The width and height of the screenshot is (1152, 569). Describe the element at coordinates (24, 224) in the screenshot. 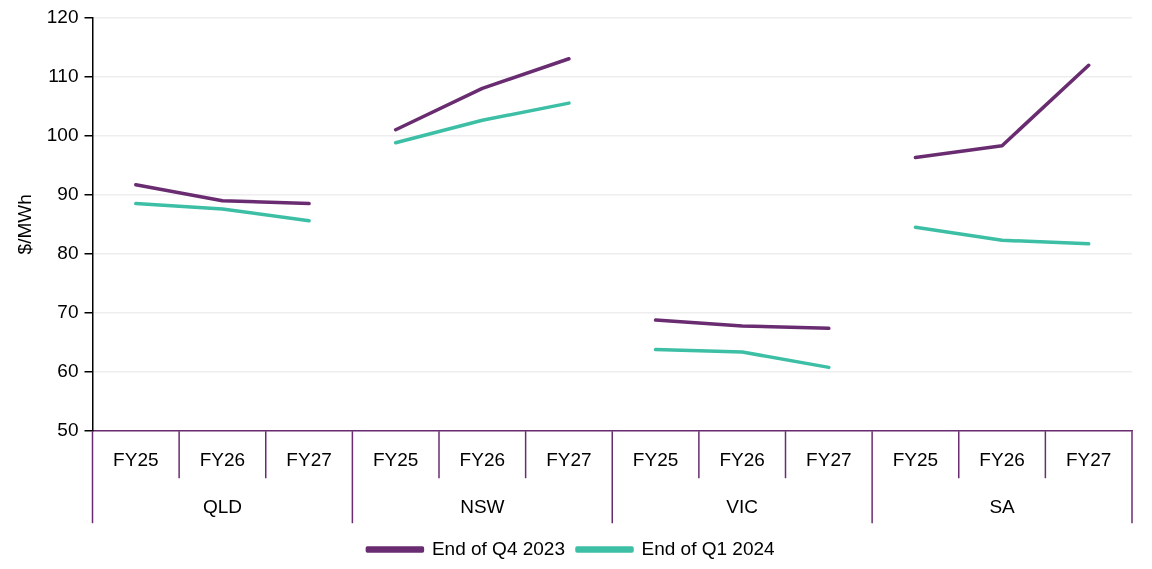

I see `y-axis-title: $/MWh` at that location.